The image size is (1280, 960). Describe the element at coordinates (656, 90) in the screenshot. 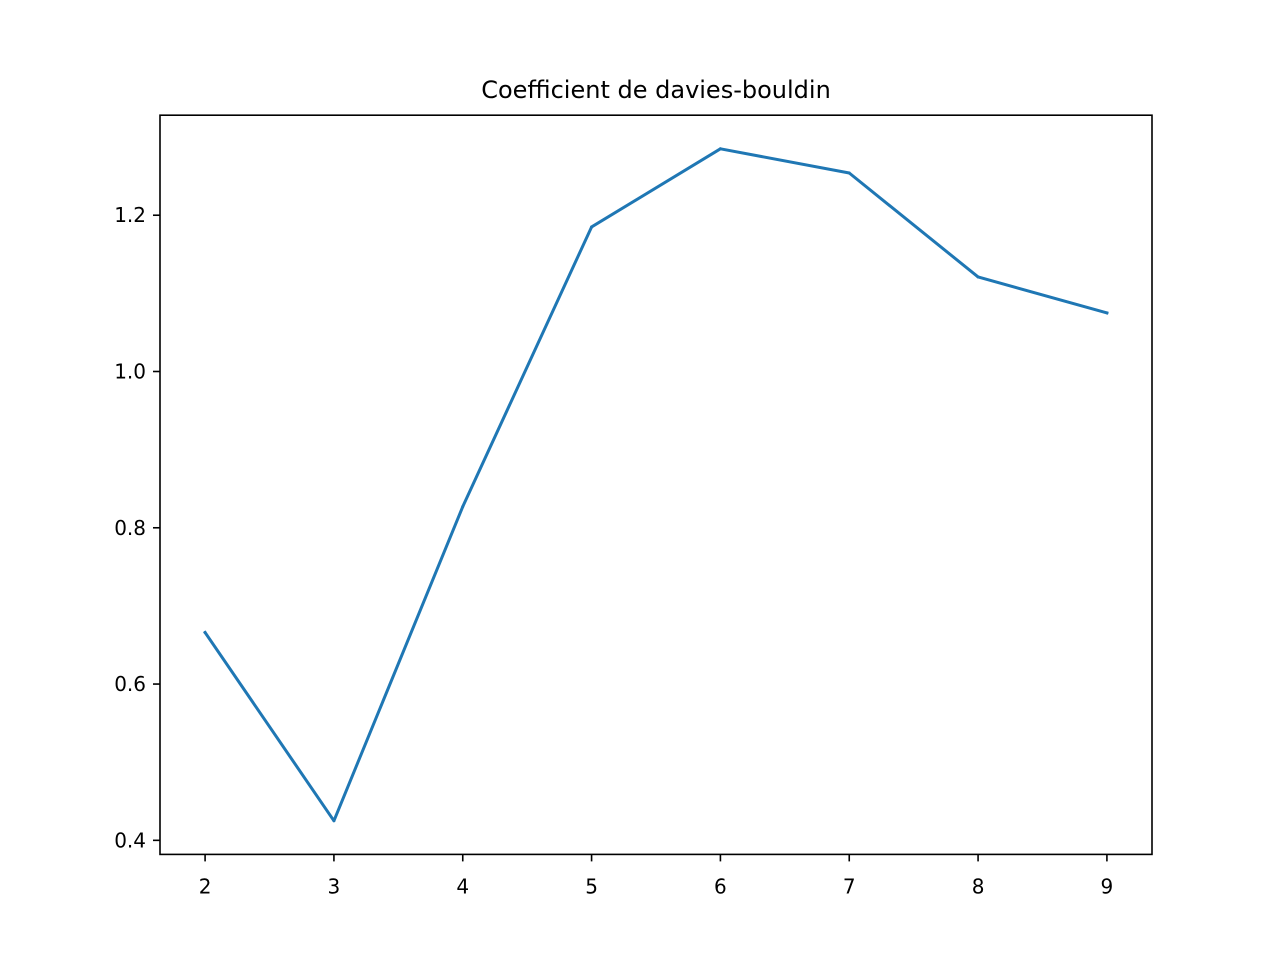

I see `chart-title: Coefficient de davies-bouldin` at that location.